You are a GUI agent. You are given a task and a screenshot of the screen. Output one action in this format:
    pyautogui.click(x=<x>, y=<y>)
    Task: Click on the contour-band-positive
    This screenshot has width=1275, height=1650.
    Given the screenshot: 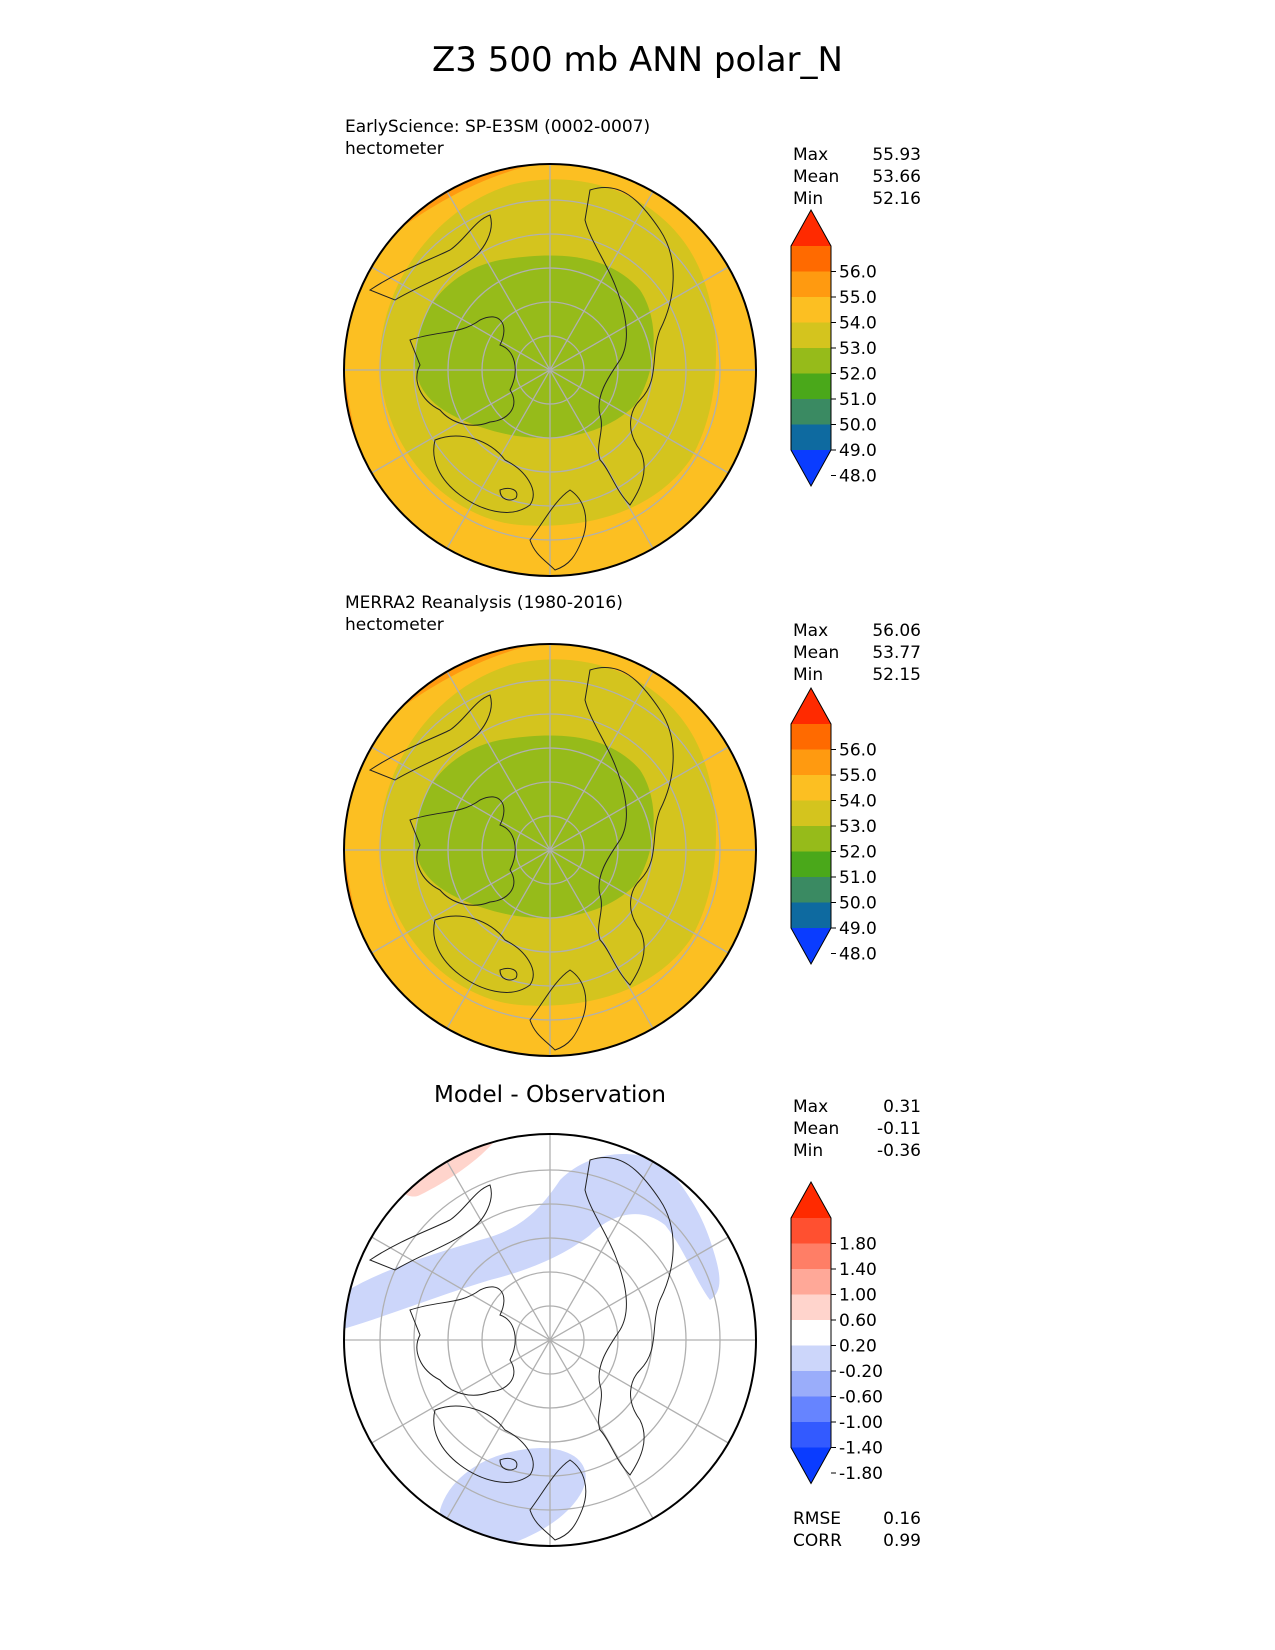 What is the action you would take?
    pyautogui.click(x=447, y=1166)
    